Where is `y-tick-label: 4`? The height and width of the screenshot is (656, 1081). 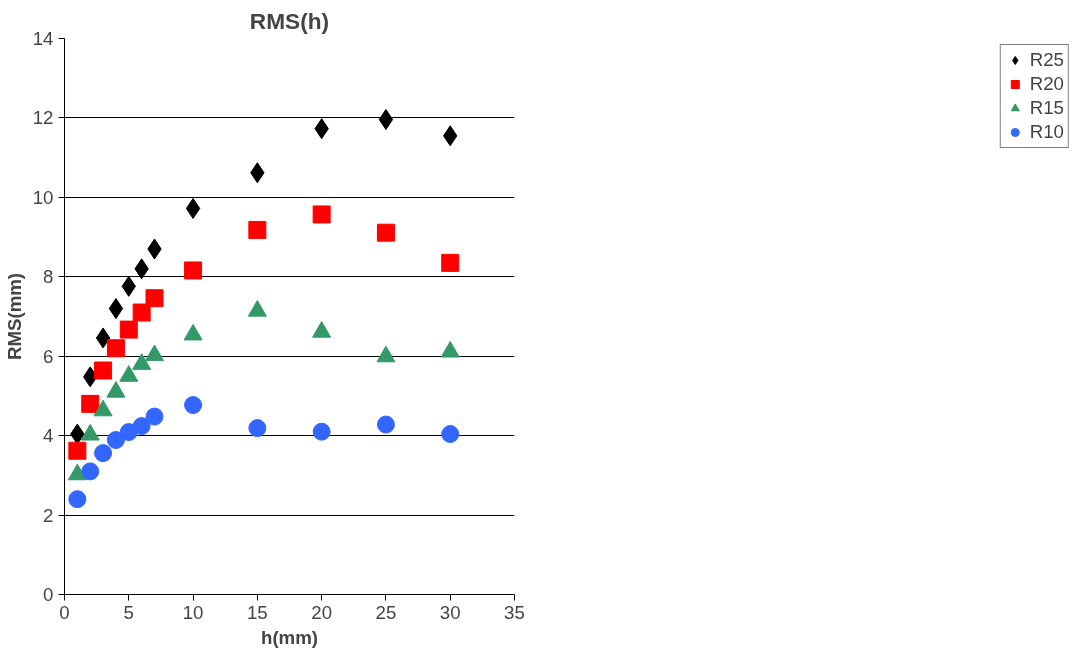
y-tick-label: 4 is located at coordinates (48, 436).